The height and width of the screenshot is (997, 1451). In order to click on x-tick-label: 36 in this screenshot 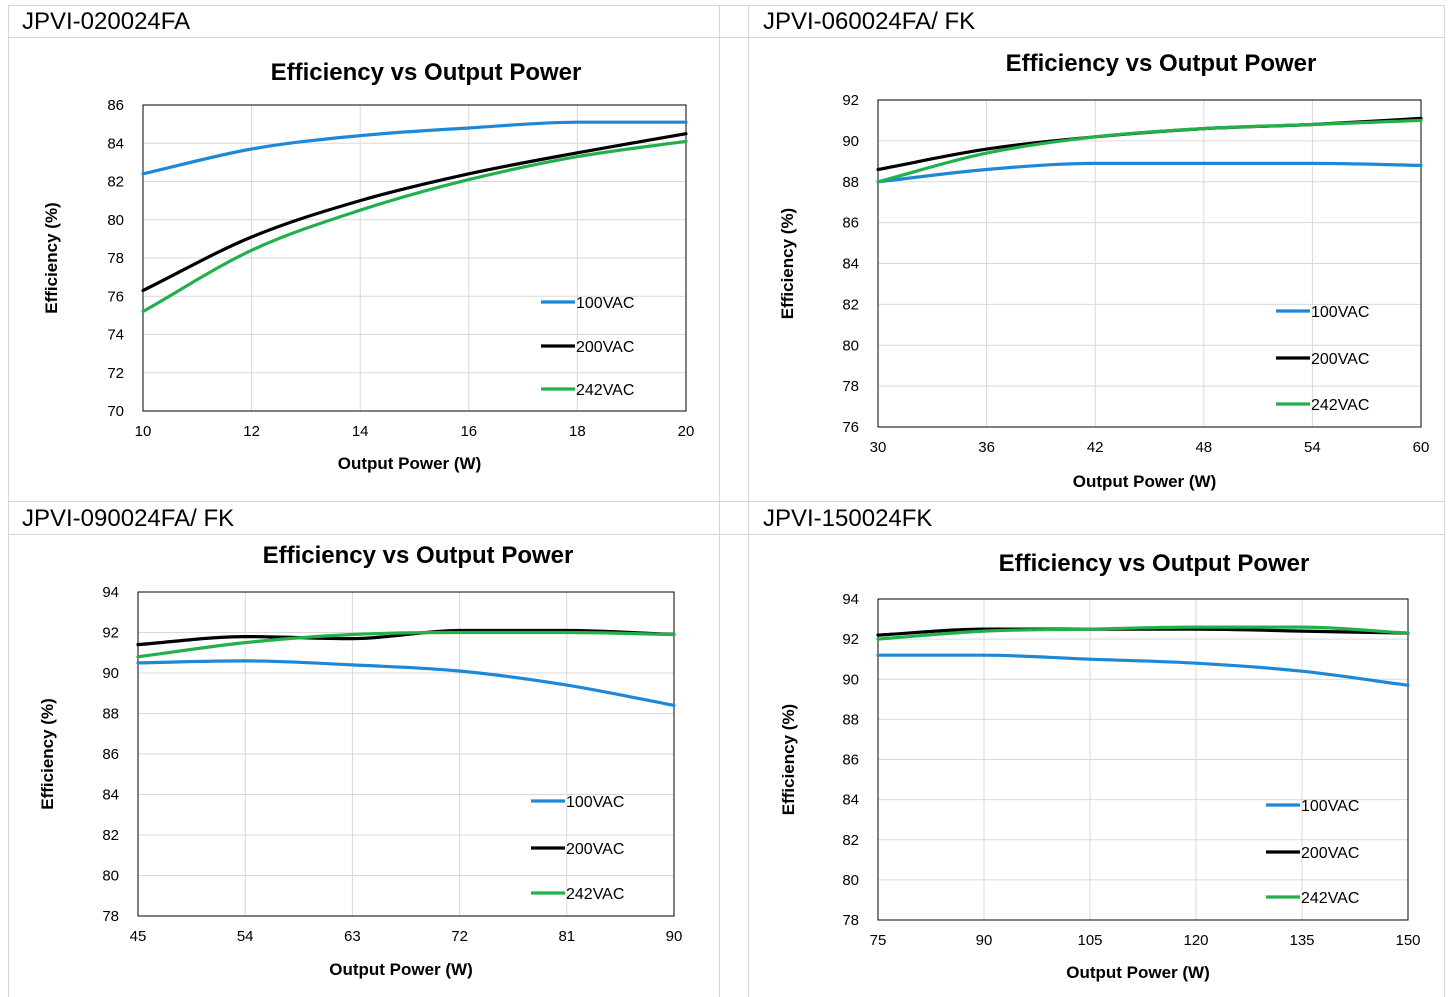, I will do `click(986, 447)`.